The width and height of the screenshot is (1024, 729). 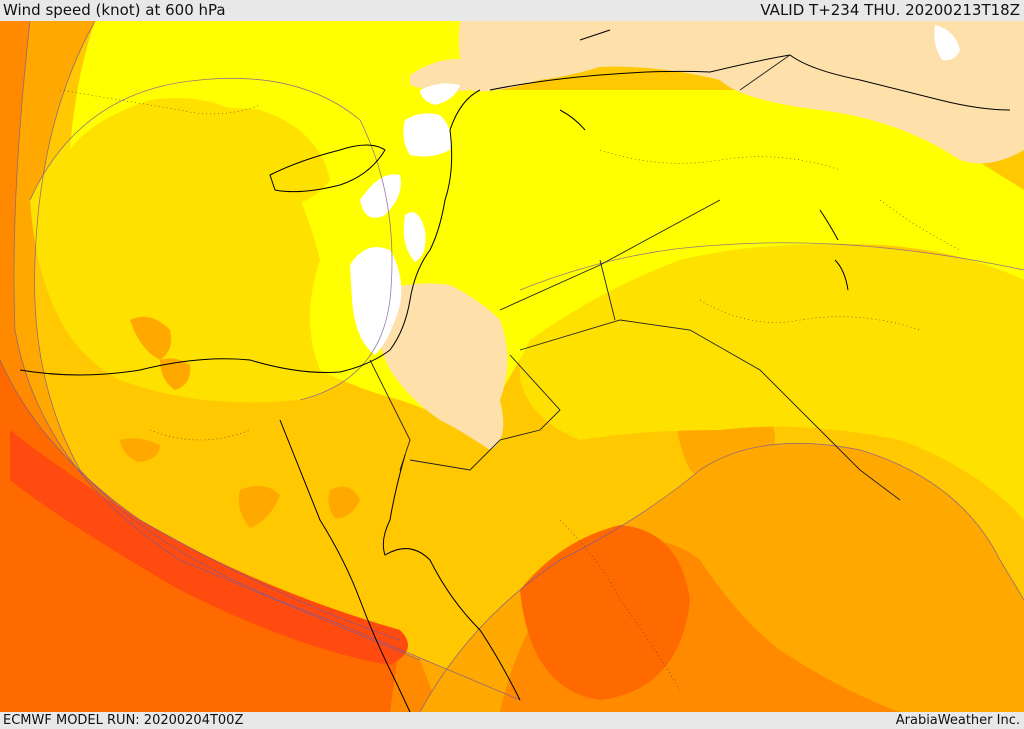 I want to click on east-right-orange, so click(x=899, y=540).